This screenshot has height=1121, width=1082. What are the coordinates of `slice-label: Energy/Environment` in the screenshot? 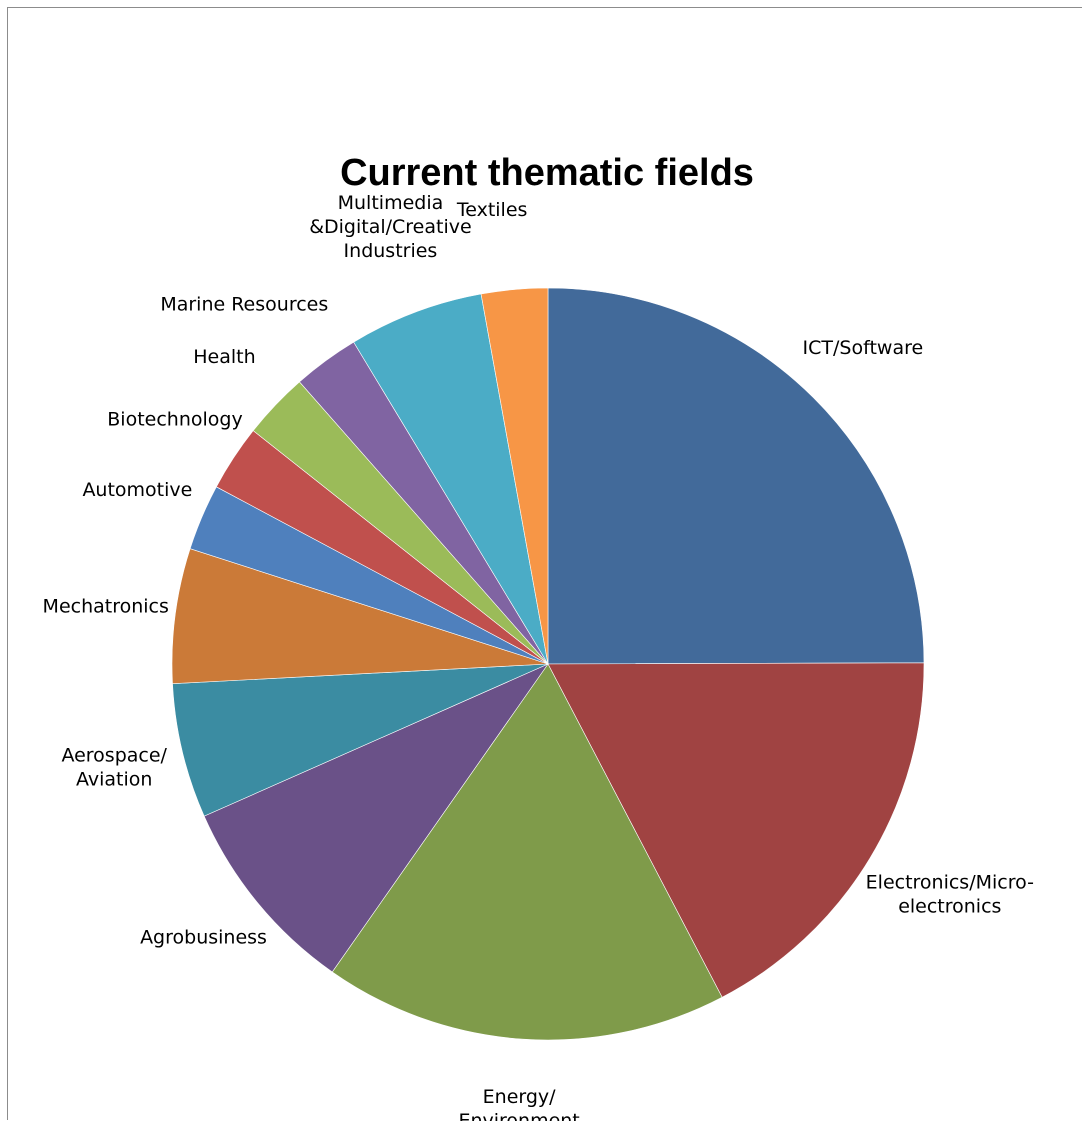 It's located at (518, 1103).